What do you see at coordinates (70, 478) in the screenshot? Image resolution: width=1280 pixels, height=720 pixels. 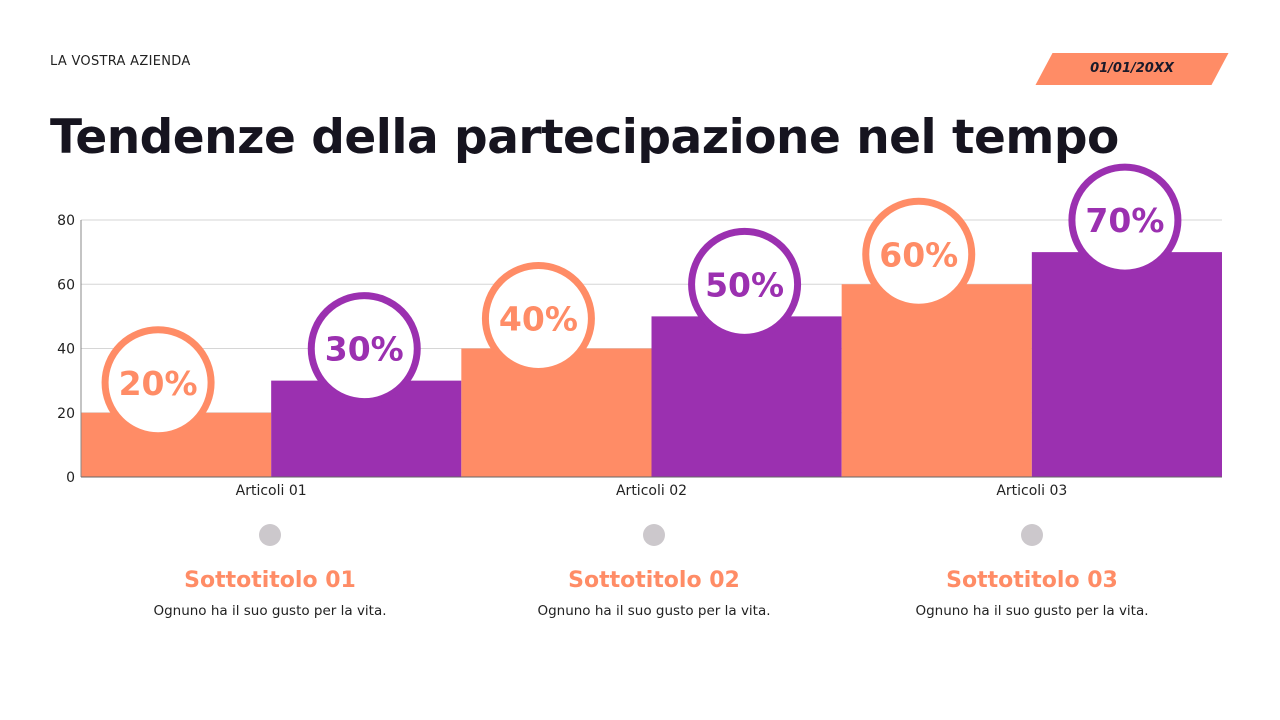 I see `y-tick-label: 0` at bounding box center [70, 478].